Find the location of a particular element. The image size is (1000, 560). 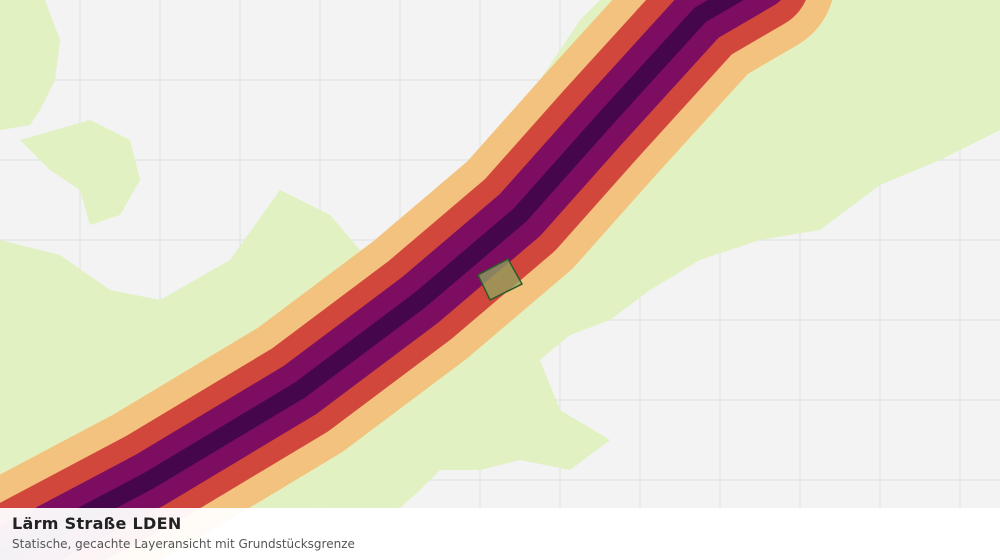

parcel-boundary is located at coordinates (500, 279).